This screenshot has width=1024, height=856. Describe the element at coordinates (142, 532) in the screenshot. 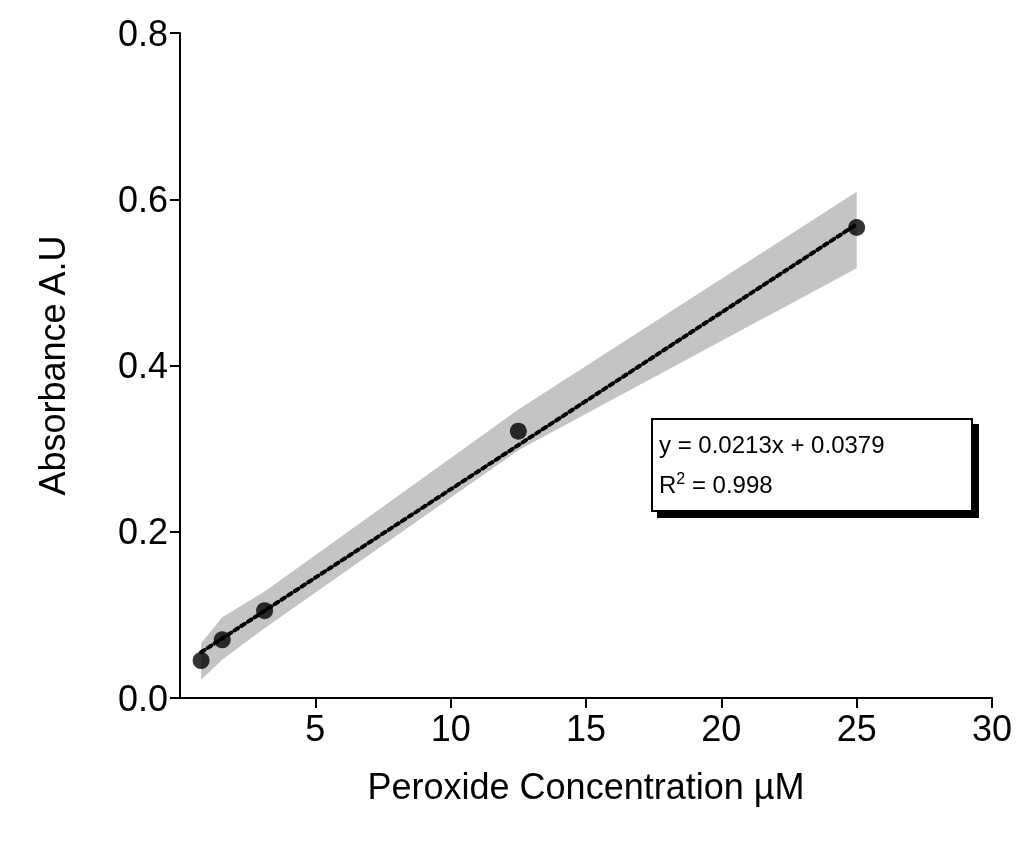

I see `y-tick-label: 0.2` at that location.